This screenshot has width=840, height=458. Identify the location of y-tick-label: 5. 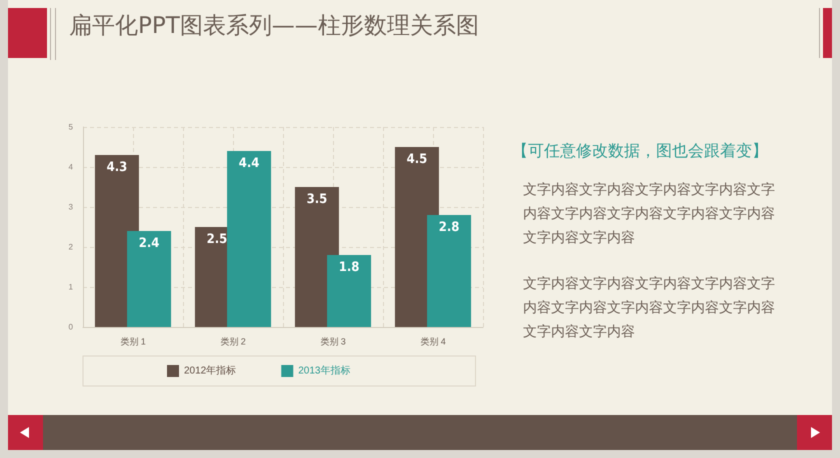
(71, 127).